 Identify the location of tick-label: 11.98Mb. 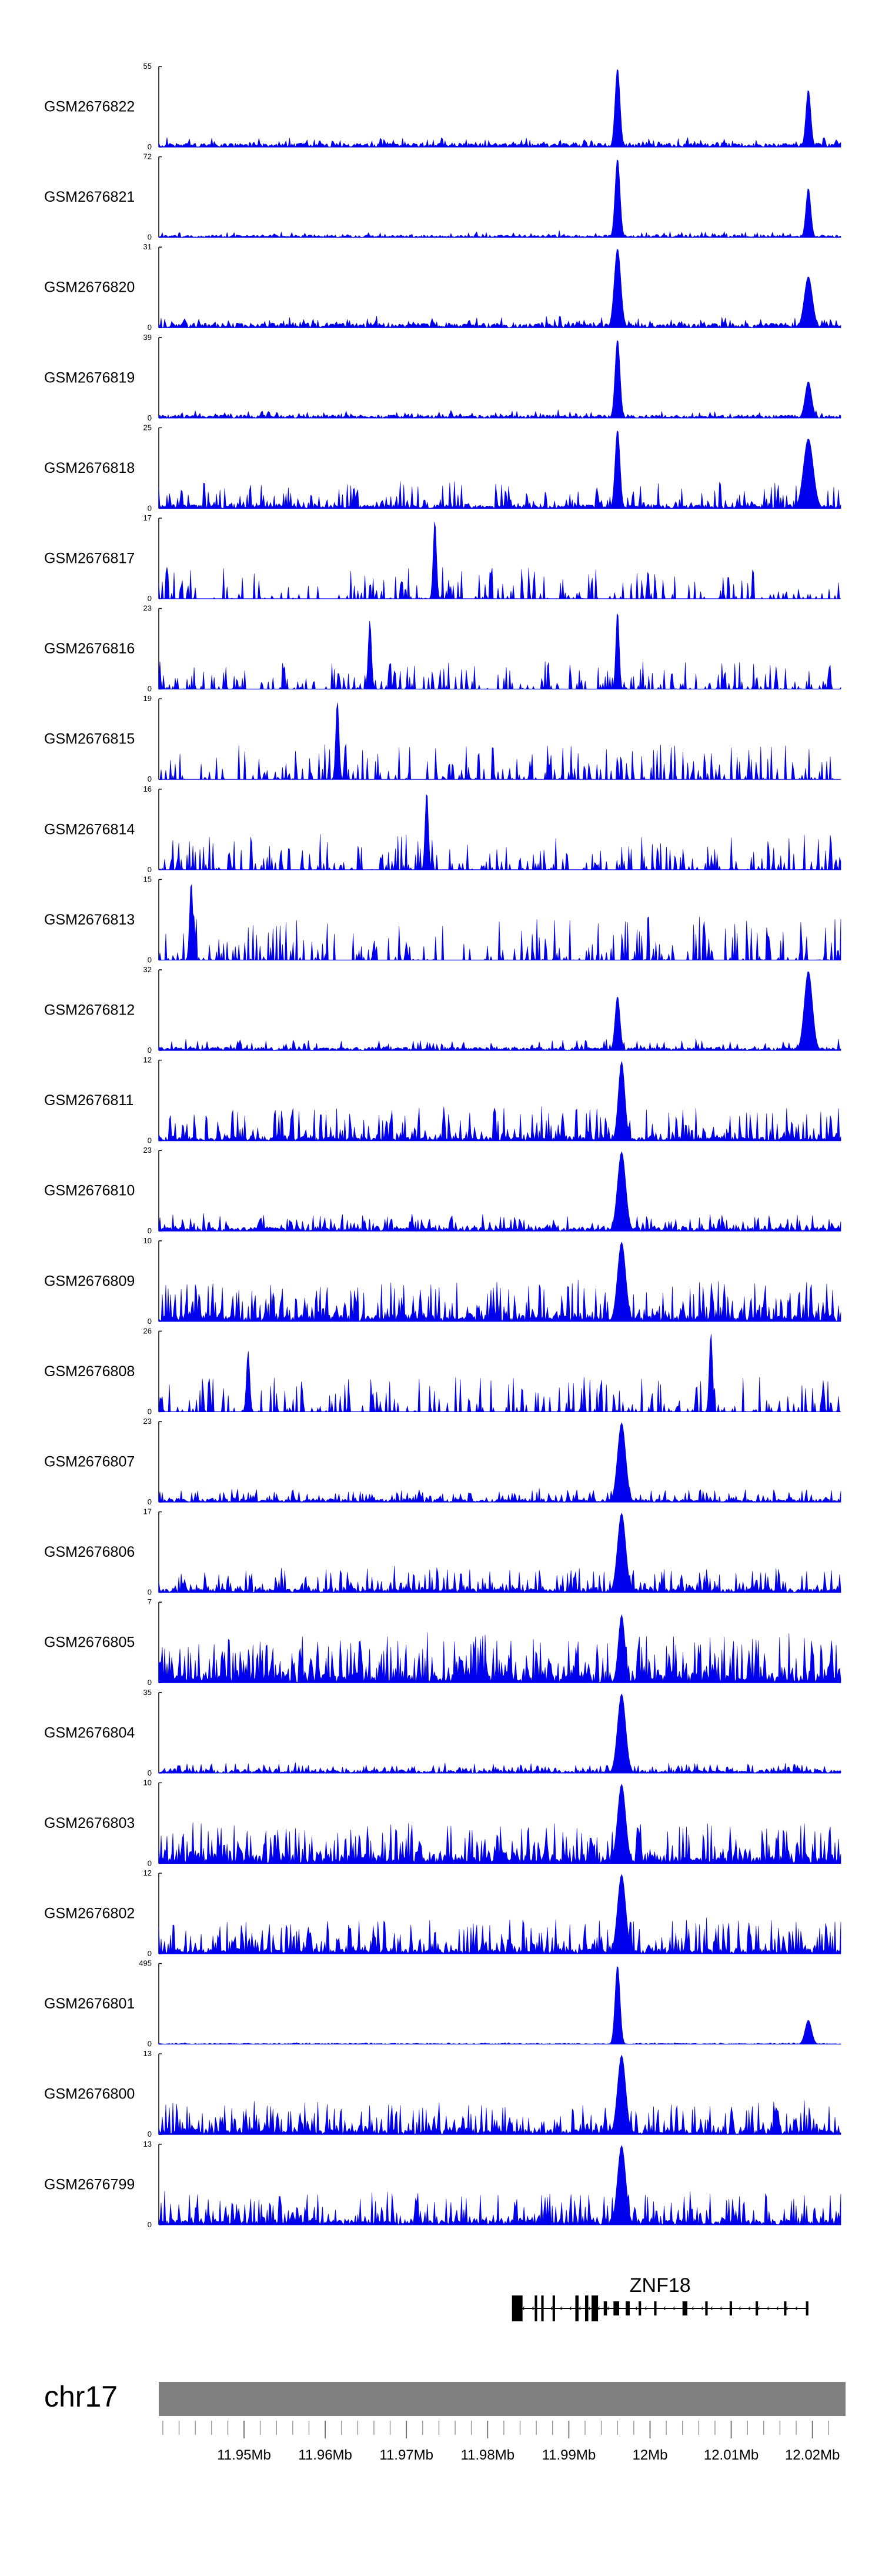
(487, 2455).